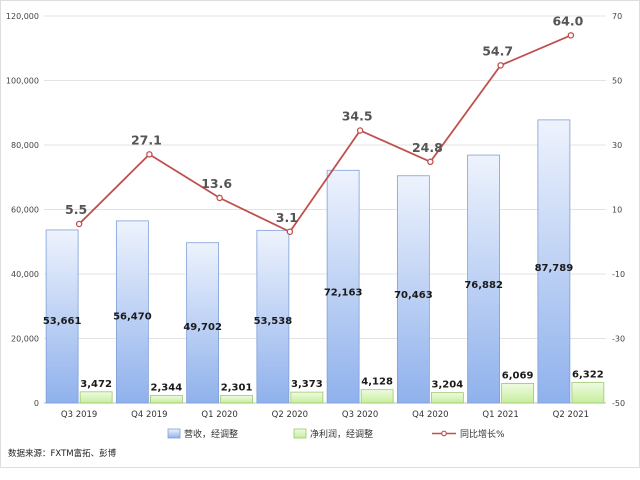 The height and width of the screenshot is (480, 640). Describe the element at coordinates (174, 433) in the screenshot. I see `legend-revenue-swatch` at that location.